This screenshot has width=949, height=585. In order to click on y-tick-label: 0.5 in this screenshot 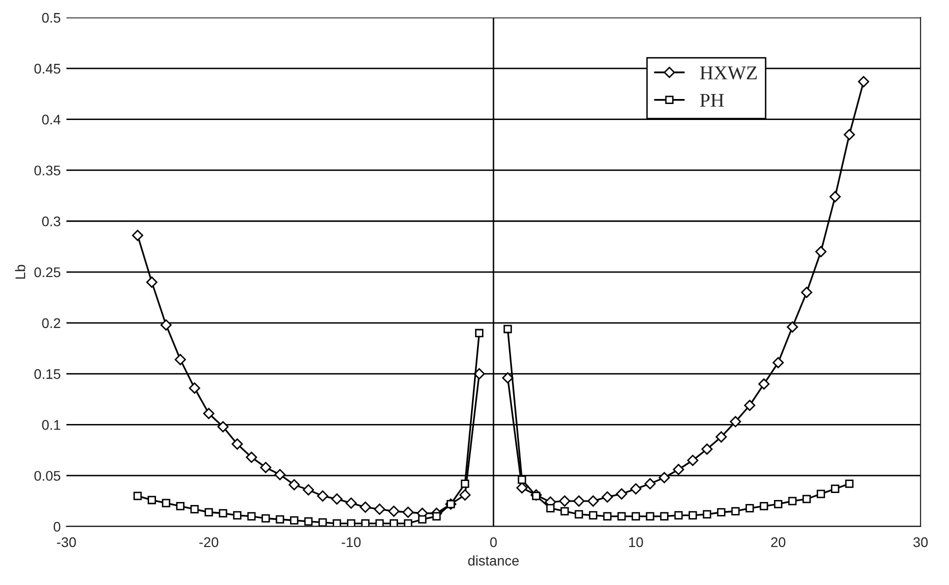, I will do `click(51, 17)`.